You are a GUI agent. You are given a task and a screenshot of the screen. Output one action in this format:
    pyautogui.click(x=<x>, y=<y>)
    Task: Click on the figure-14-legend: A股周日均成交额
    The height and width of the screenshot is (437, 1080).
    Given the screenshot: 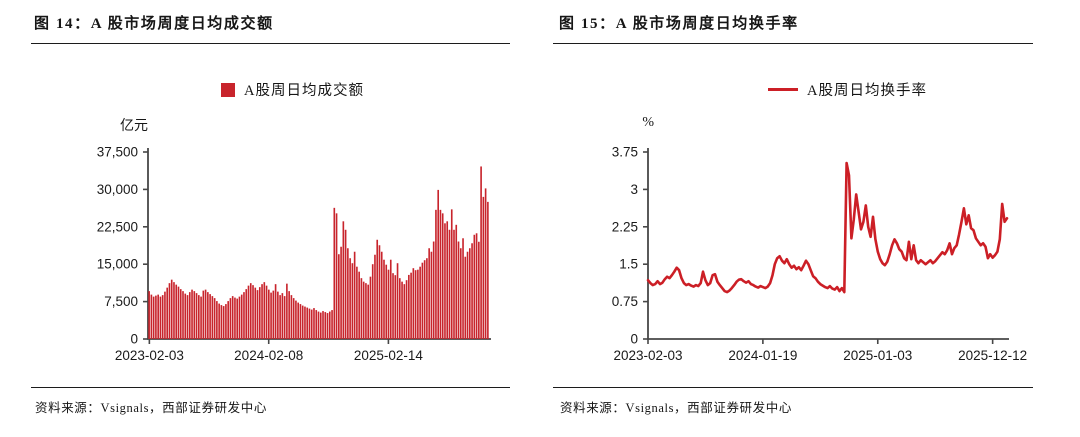 What is the action you would take?
    pyautogui.click(x=292, y=89)
    